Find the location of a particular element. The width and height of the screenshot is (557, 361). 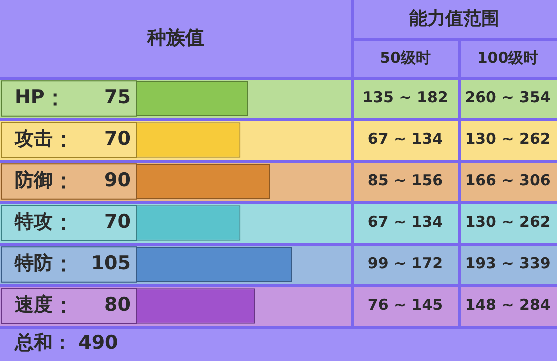

data-label: 105 is located at coordinates (111, 263).